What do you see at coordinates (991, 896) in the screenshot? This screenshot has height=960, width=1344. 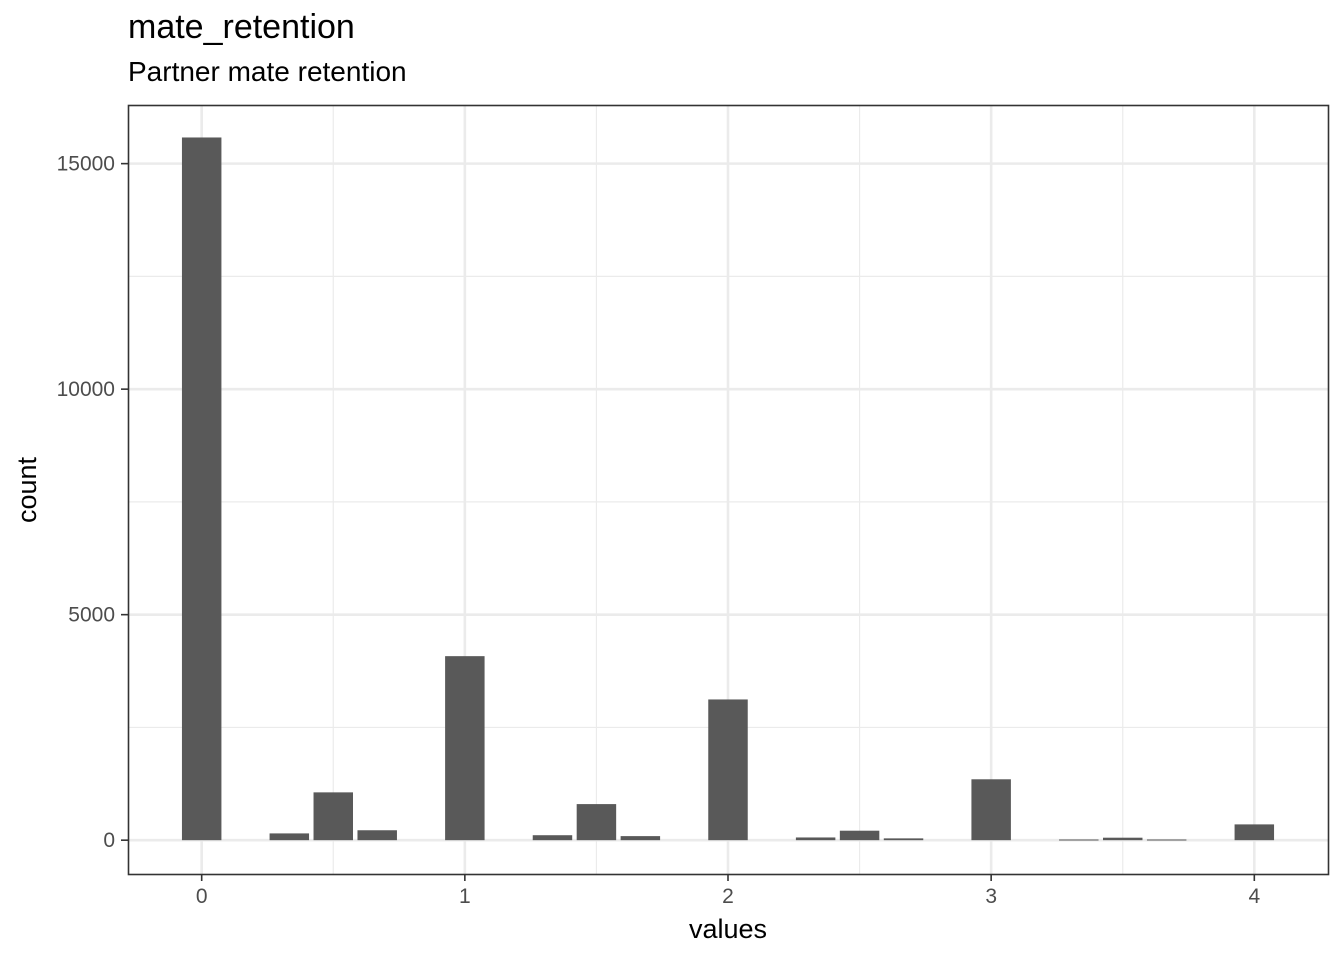 I see `x-tick-label: 3` at bounding box center [991, 896].